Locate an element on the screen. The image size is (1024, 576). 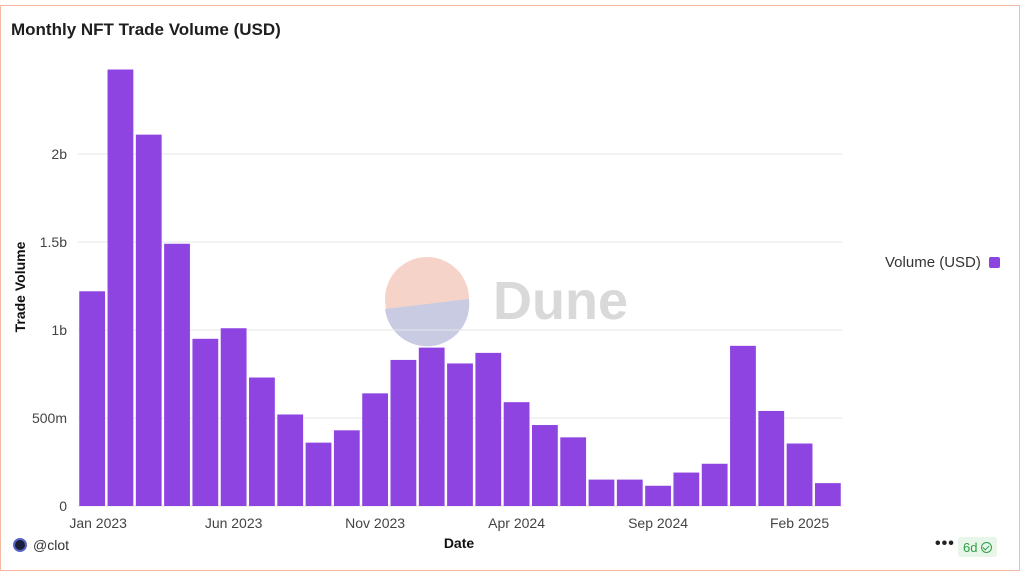
bar: Mar 2024 is located at coordinates (488, 429).